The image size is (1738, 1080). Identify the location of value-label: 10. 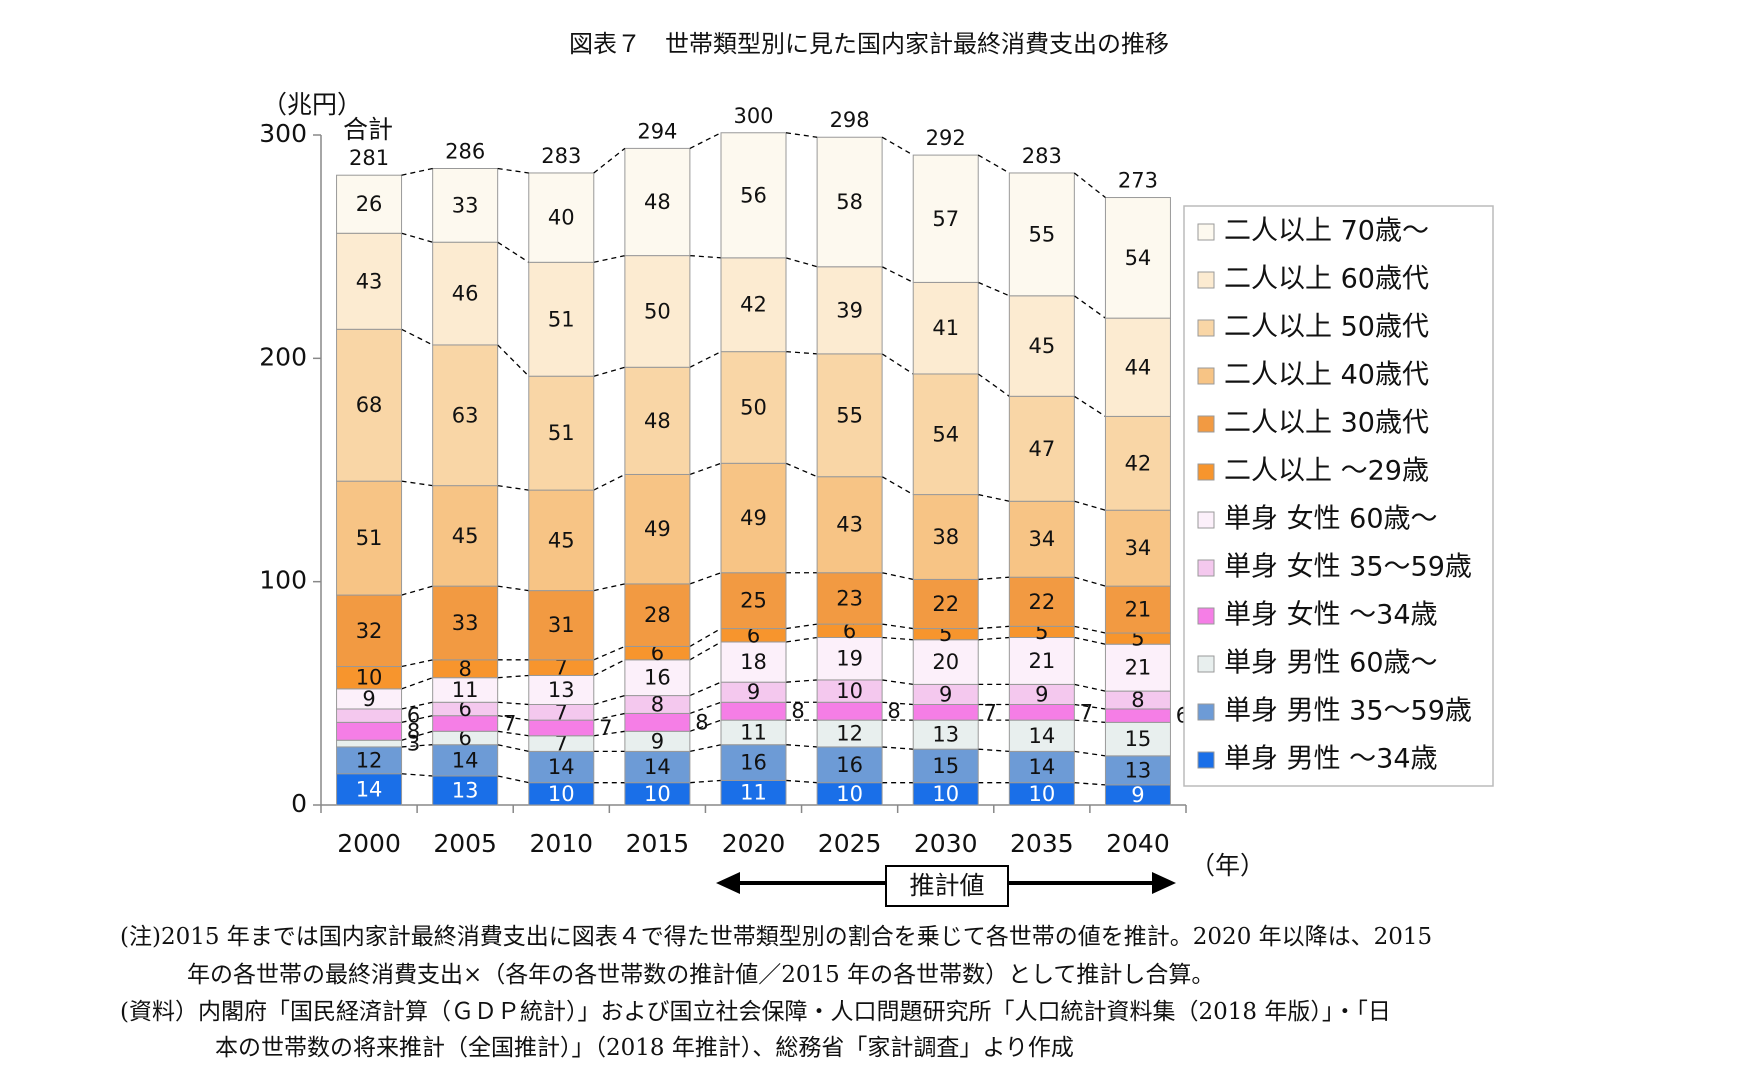
(1041, 794).